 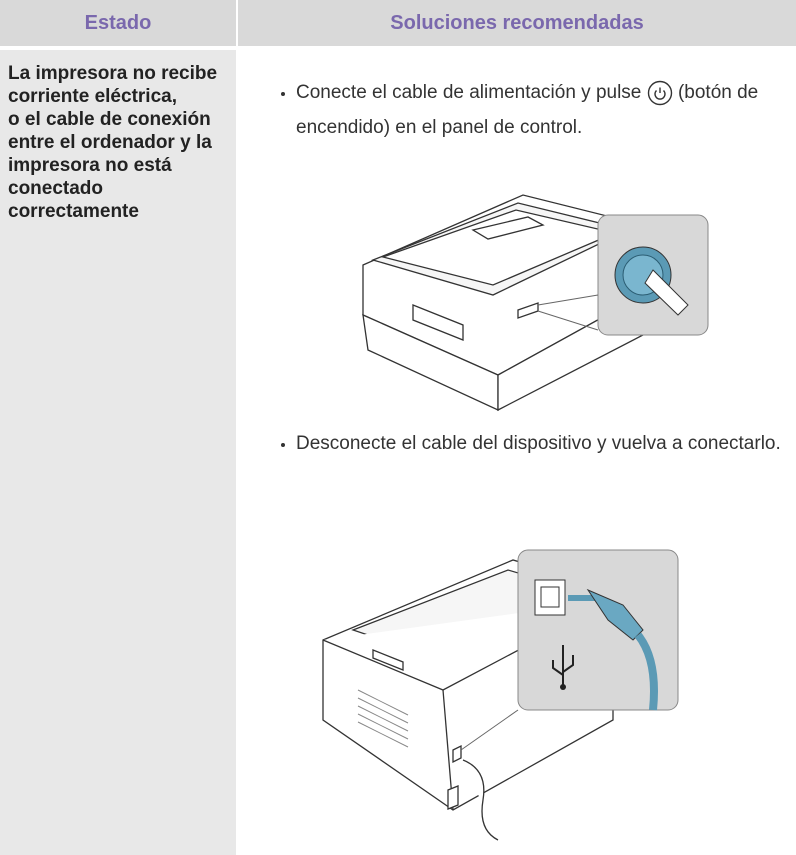 I want to click on printer-power-illustration, so click(x=535, y=303).